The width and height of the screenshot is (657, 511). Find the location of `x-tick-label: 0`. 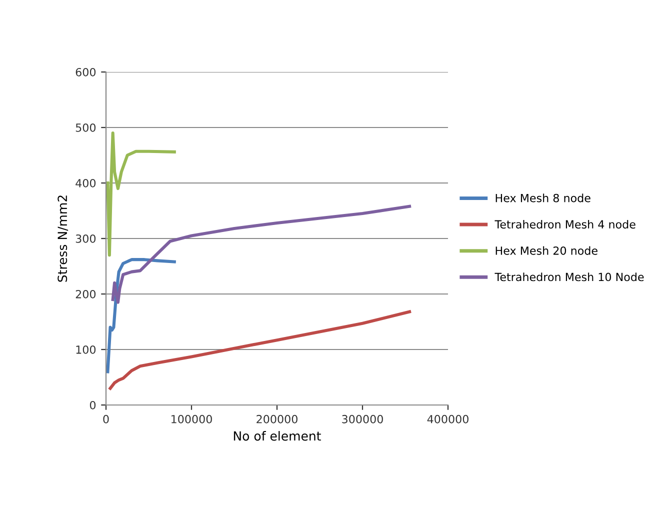

x-tick-label: 0 is located at coordinates (106, 419).